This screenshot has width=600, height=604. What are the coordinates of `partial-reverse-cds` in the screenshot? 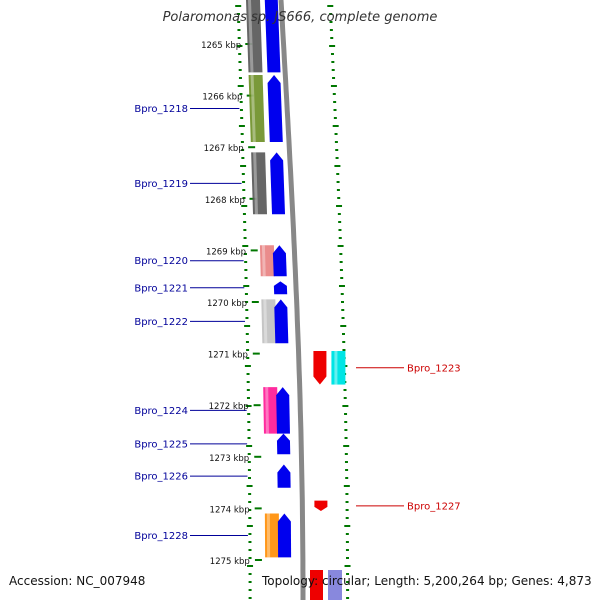 It's located at (316, 585).